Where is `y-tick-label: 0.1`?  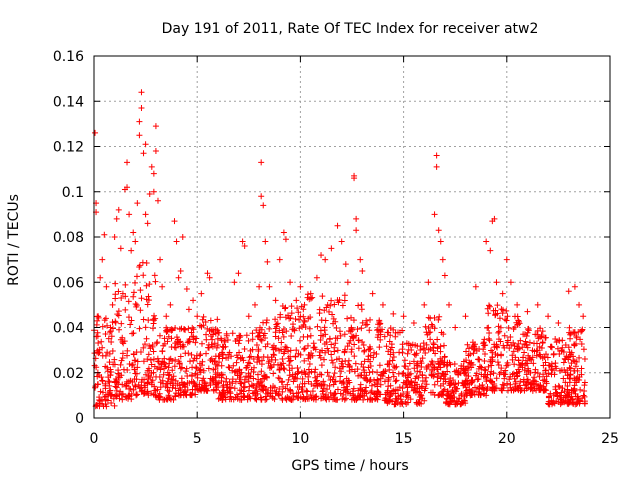
y-tick-label: 0.1 is located at coordinates (73, 193).